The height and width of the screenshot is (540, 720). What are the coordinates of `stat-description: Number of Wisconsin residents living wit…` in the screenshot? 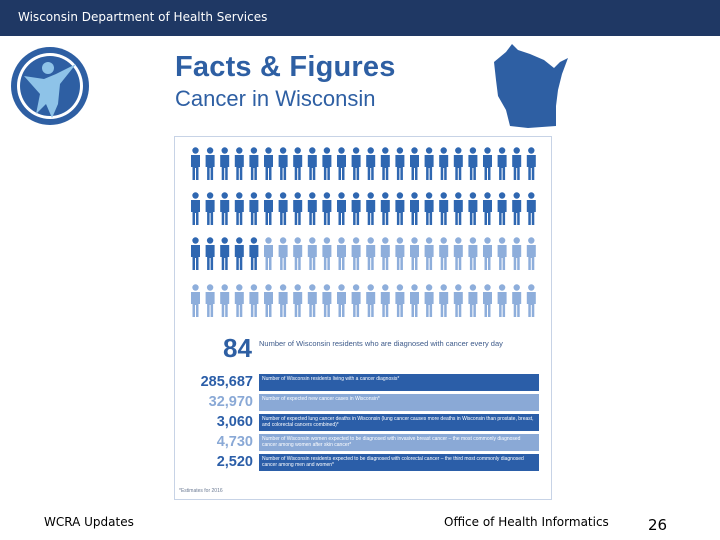 It's located at (399, 382).